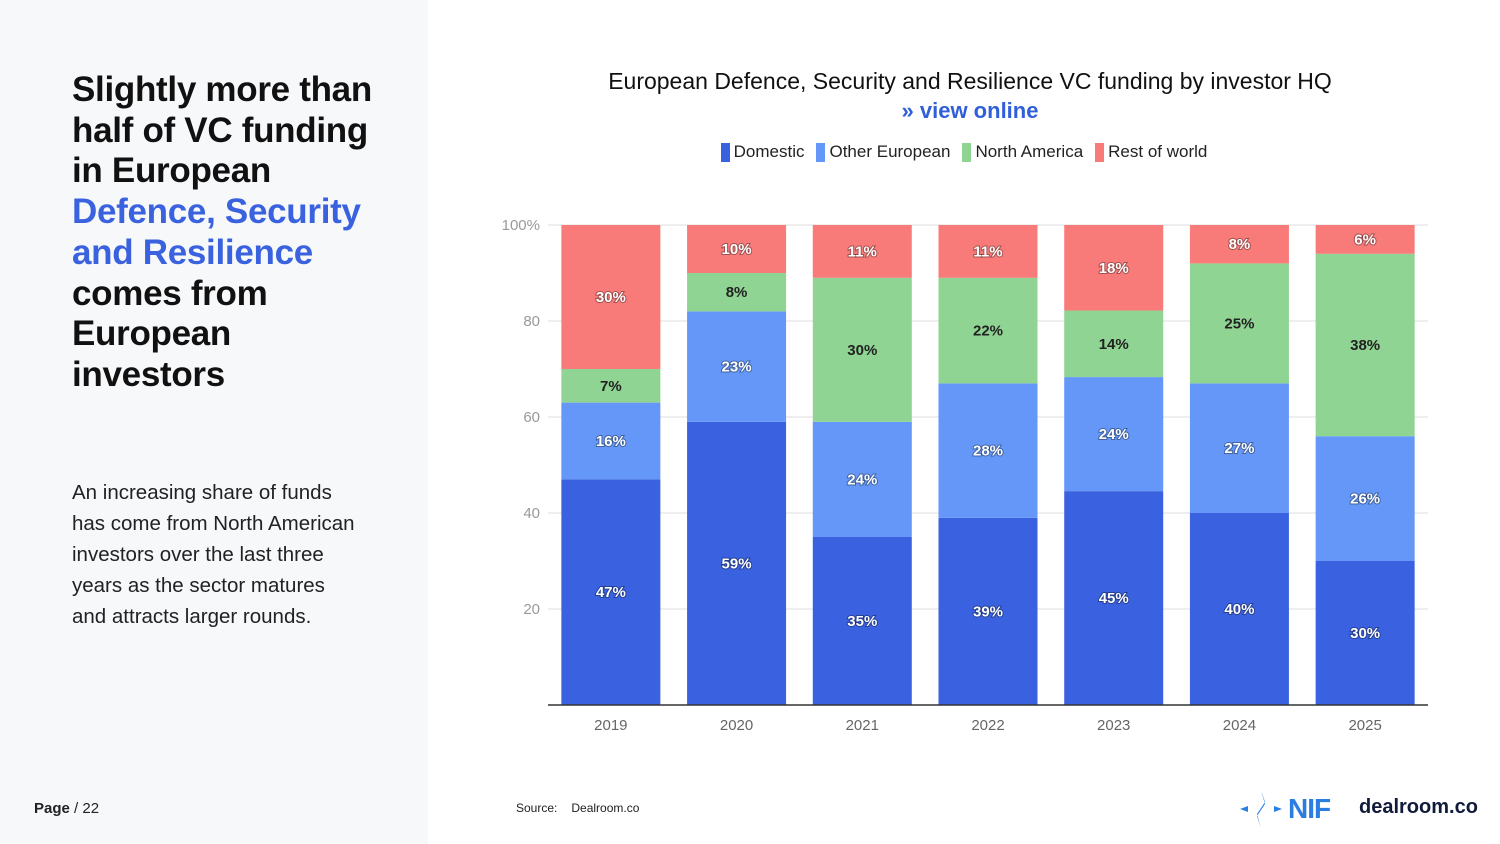 This screenshot has height=844, width=1500. What do you see at coordinates (216, 232) in the screenshot?
I see `headline-highlight: Defence, Security and Resilience` at bounding box center [216, 232].